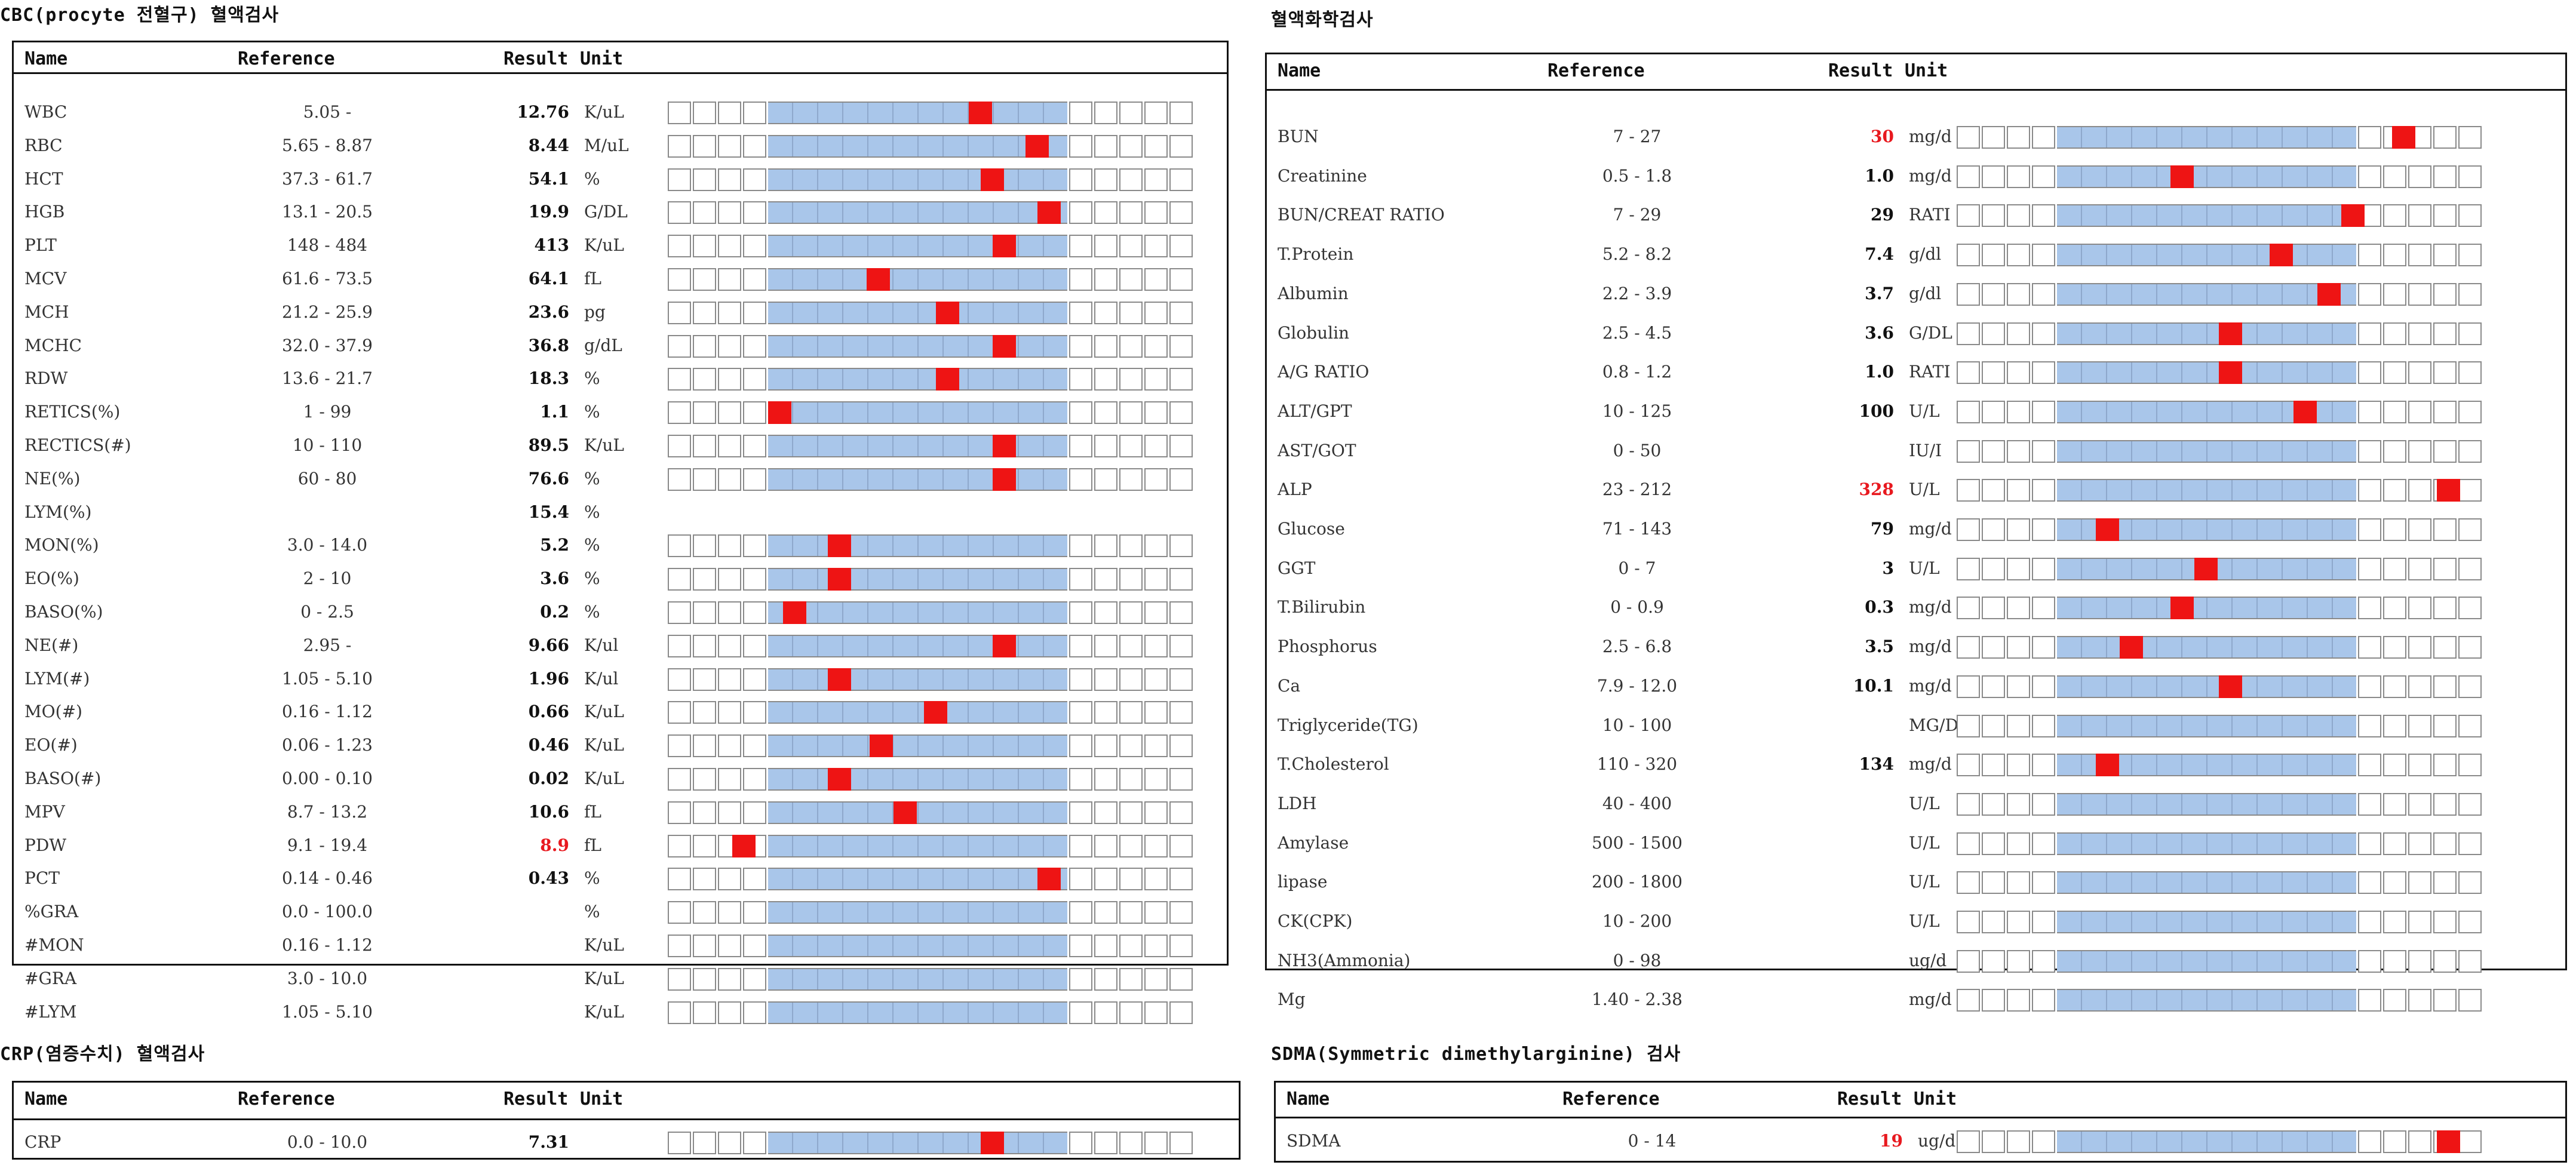 This screenshot has height=1168, width=2576. What do you see at coordinates (592, 845) in the screenshot?
I see `result-unit: fL` at bounding box center [592, 845].